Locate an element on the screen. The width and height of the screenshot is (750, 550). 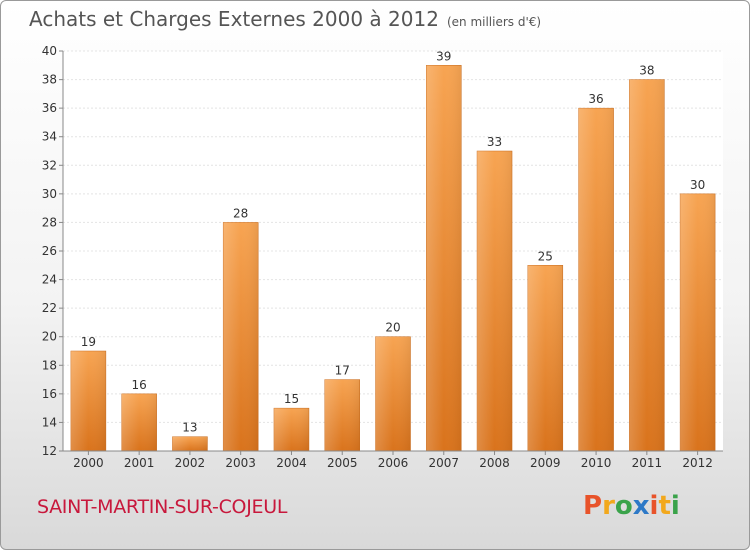
data-label: 13 is located at coordinates (189, 428).